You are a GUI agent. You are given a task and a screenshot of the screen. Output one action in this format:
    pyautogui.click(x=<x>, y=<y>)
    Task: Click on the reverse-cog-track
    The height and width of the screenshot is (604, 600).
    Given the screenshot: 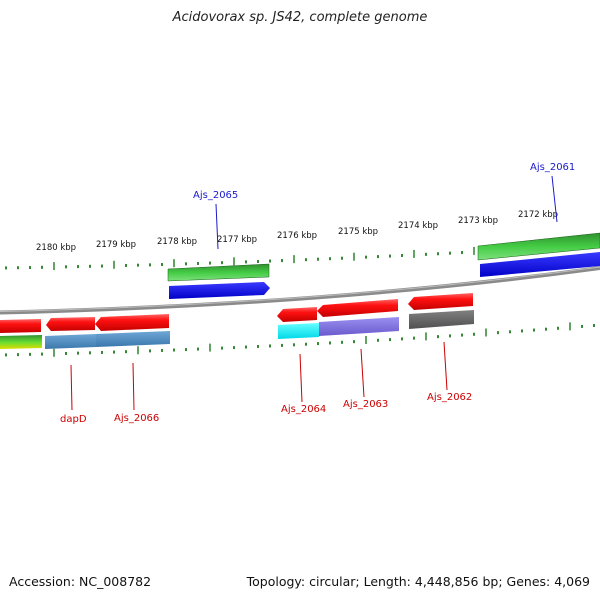 What is the action you would take?
    pyautogui.click(x=237, y=329)
    